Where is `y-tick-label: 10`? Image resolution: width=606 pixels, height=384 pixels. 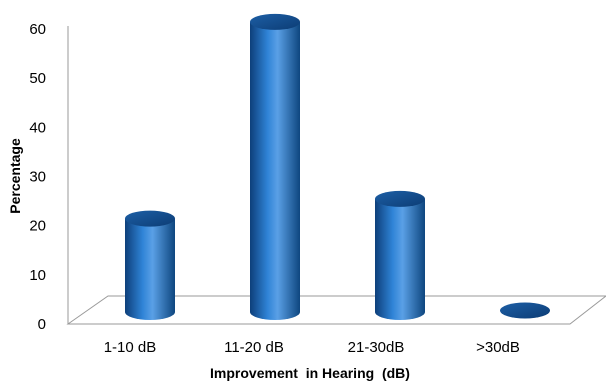 y-tick-label: 10 is located at coordinates (37, 275).